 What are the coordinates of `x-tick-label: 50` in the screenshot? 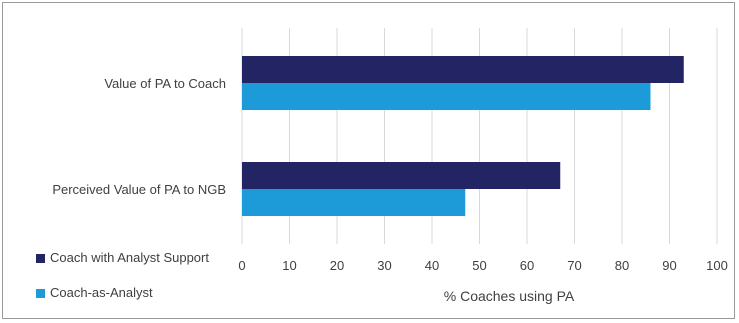 It's located at (479, 265).